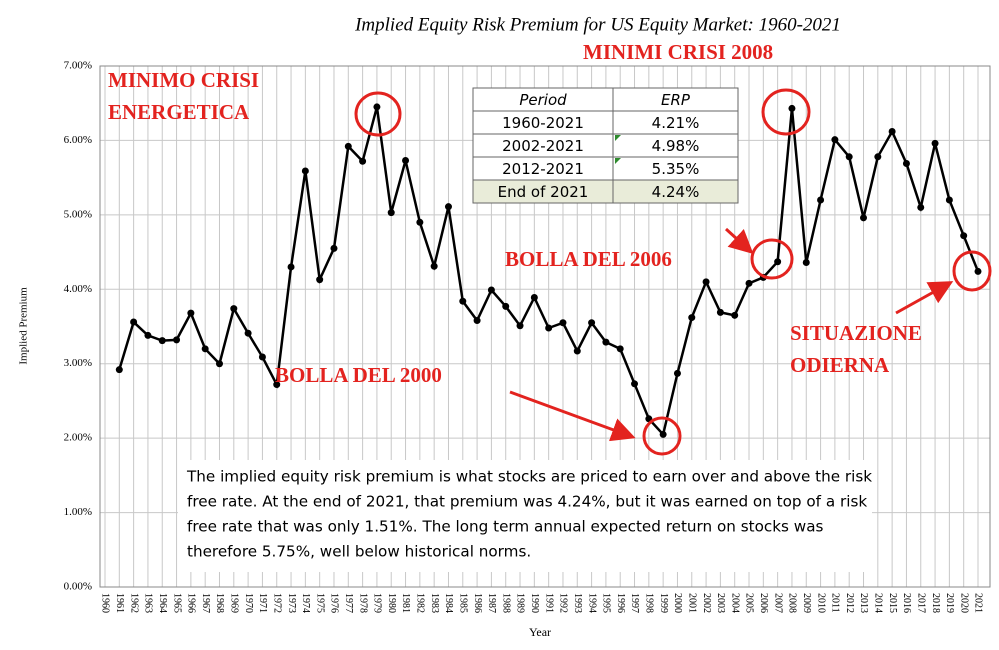 Image resolution: width=999 pixels, height=650 pixels. I want to click on x-tick-label: 1962, so click(133, 603).